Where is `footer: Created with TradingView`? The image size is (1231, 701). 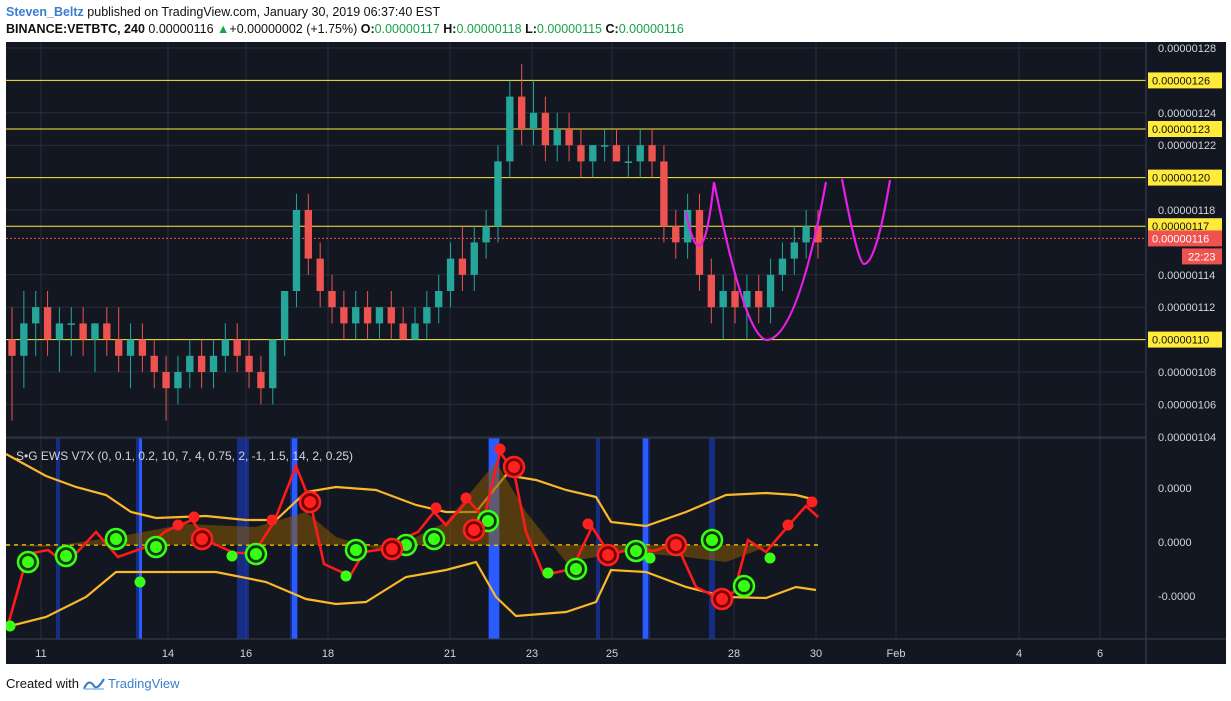
footer: Created with TradingView is located at coordinates (93, 683).